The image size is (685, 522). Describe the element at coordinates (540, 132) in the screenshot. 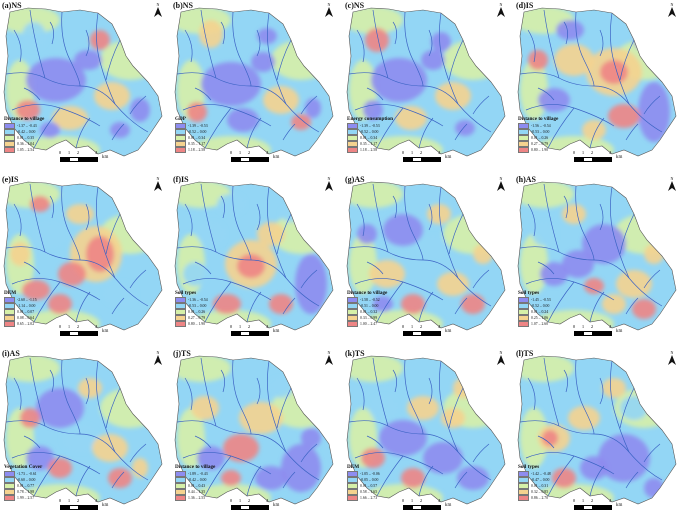

I see `legend-label: -0.53 – 0.00` at that location.